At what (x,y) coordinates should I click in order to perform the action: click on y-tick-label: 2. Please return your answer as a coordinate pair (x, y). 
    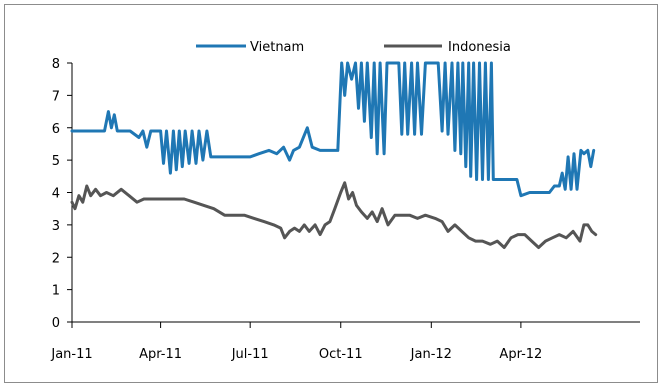
    Looking at the image, I should click on (56, 258).